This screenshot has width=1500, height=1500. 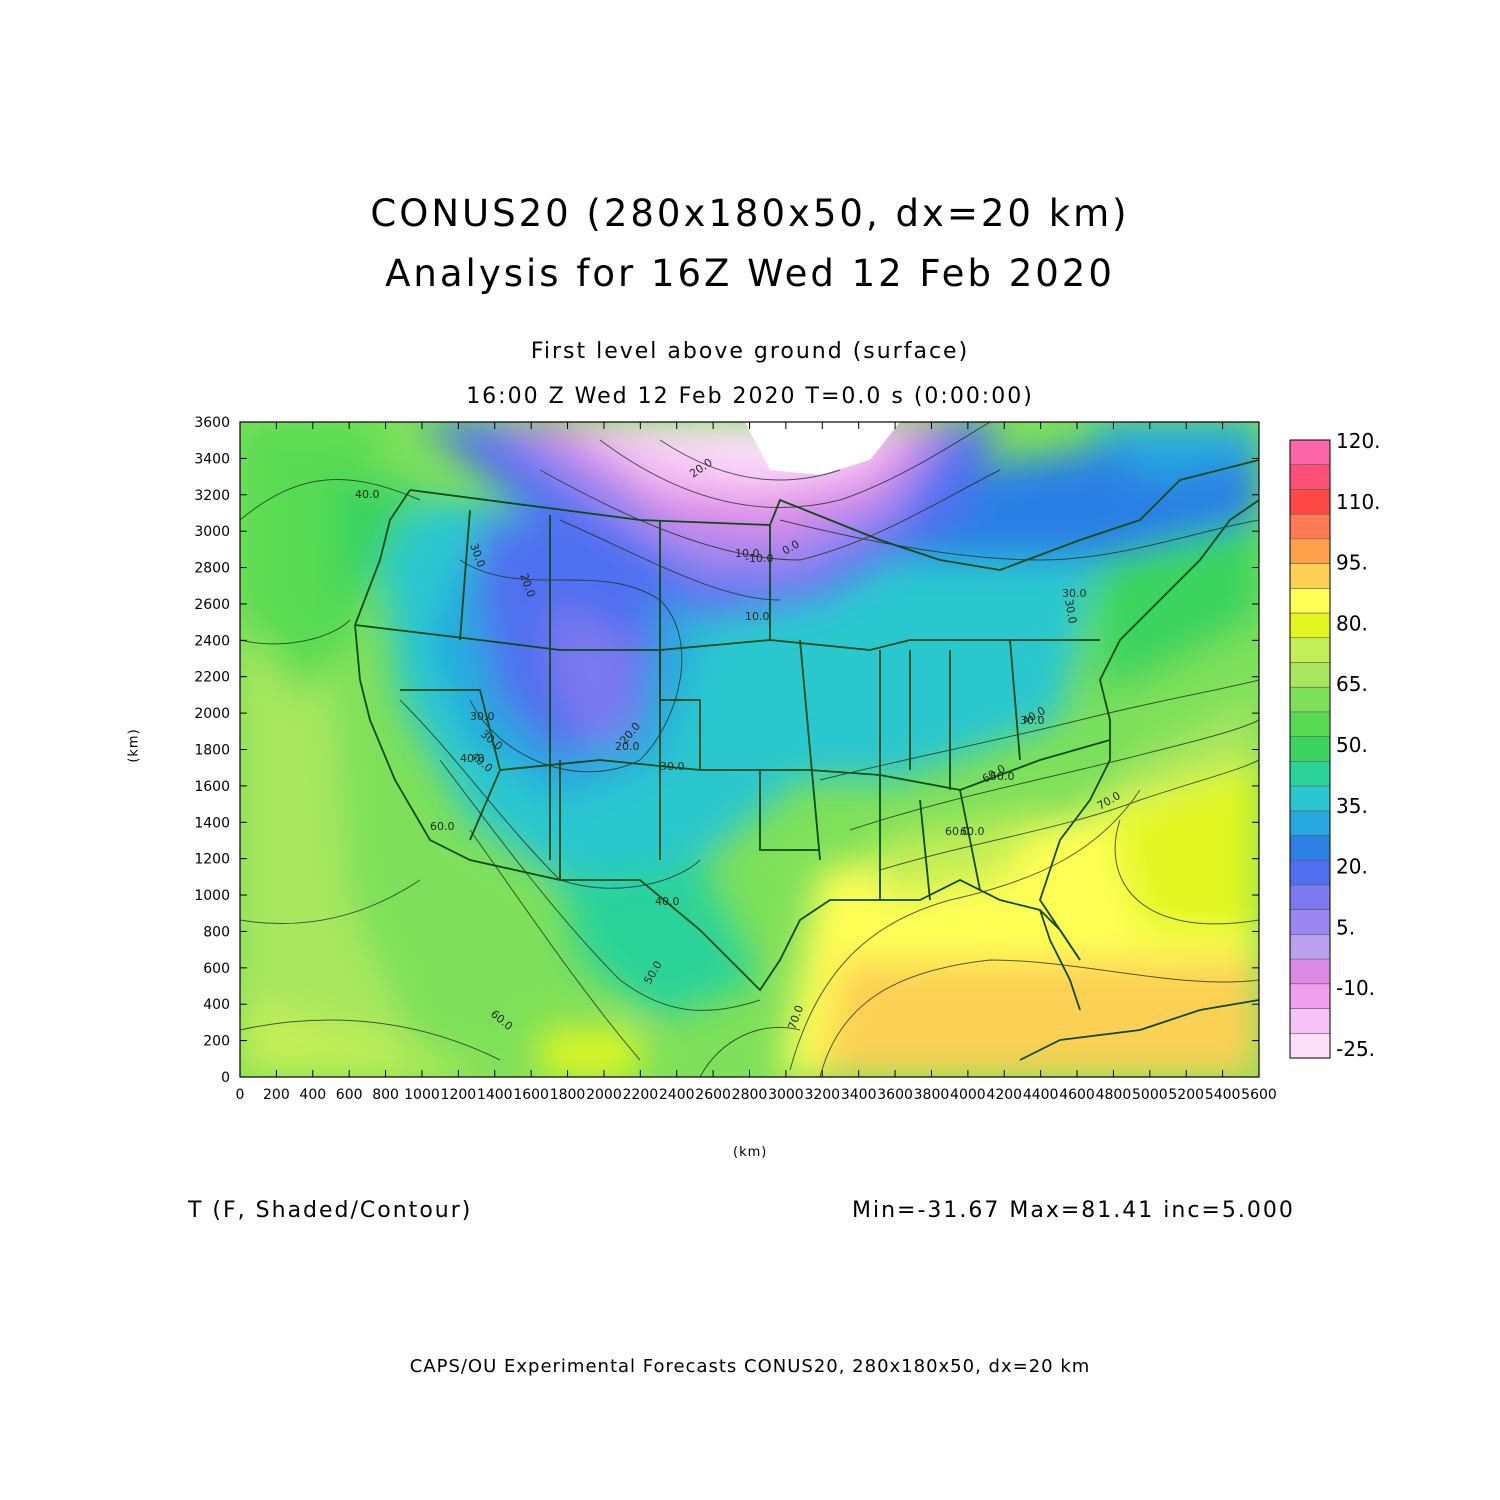 I want to click on x-tick-label: 3200, so click(x=822, y=1095).